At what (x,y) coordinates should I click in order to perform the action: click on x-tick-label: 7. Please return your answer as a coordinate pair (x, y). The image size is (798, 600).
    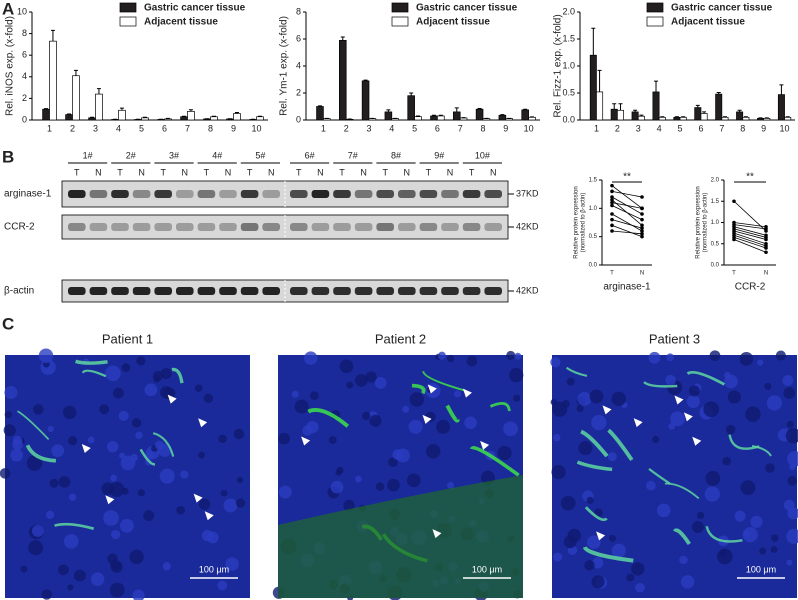
    Looking at the image, I should click on (187, 128).